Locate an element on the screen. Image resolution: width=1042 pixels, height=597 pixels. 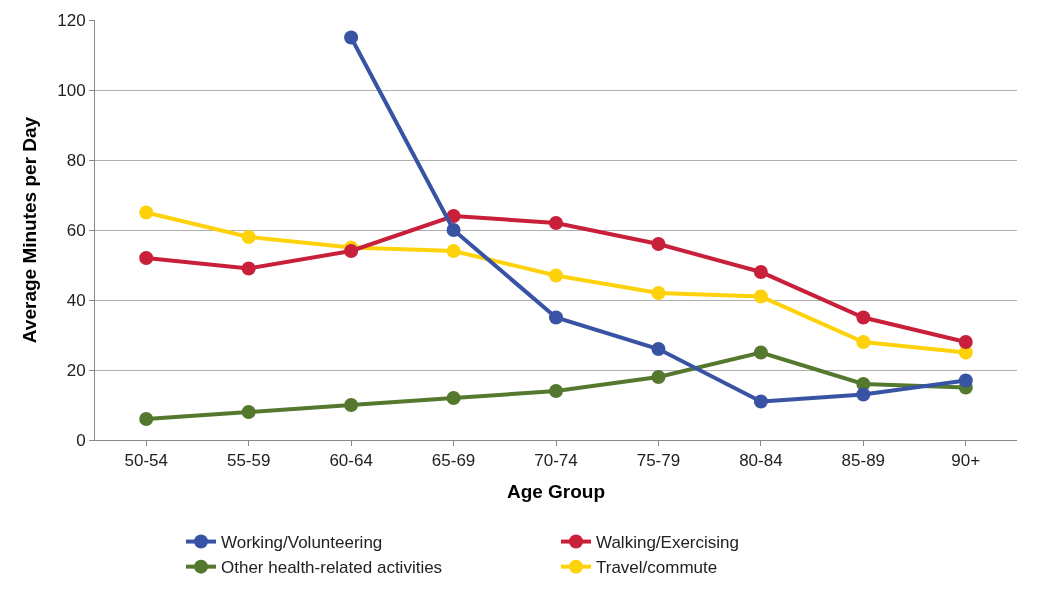
y-axis-title: Average Minutes per Day is located at coordinates (30, 230).